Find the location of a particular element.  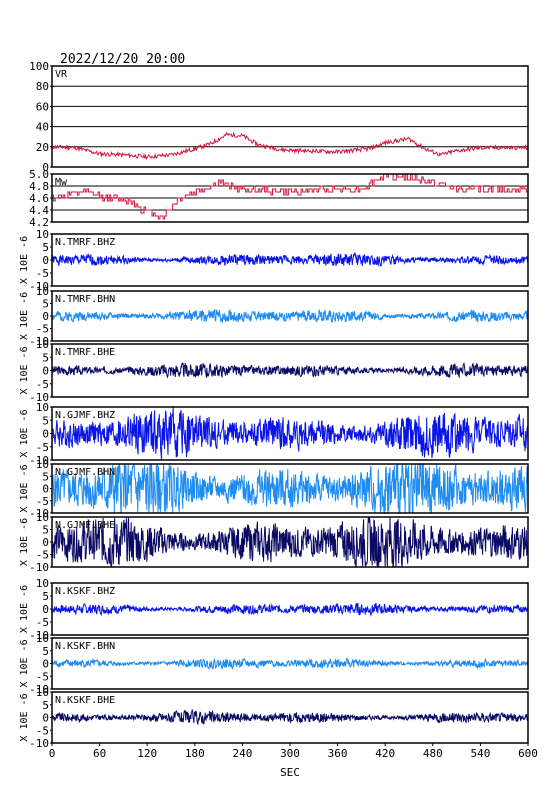

panel-label: N.GJMF.BHN is located at coordinates (85, 472).